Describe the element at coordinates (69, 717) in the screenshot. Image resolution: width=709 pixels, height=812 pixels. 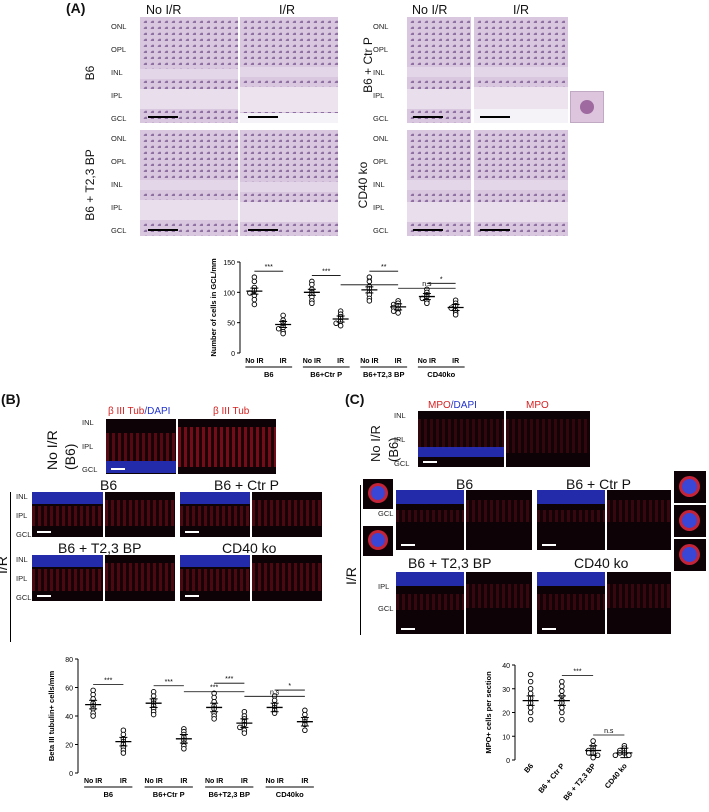
I see `y-tick-label: 40` at that location.